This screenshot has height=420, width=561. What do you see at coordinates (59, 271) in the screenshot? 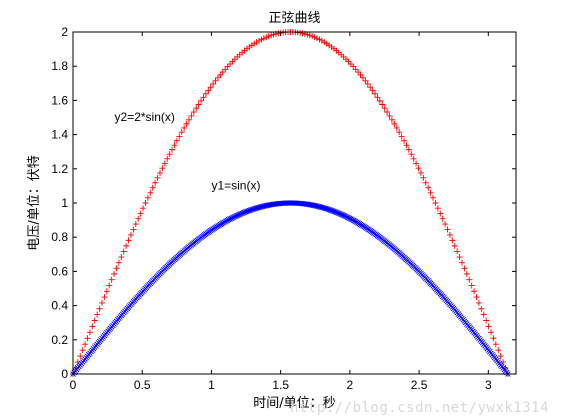
I see `y-tick-label: 0.6` at bounding box center [59, 271].